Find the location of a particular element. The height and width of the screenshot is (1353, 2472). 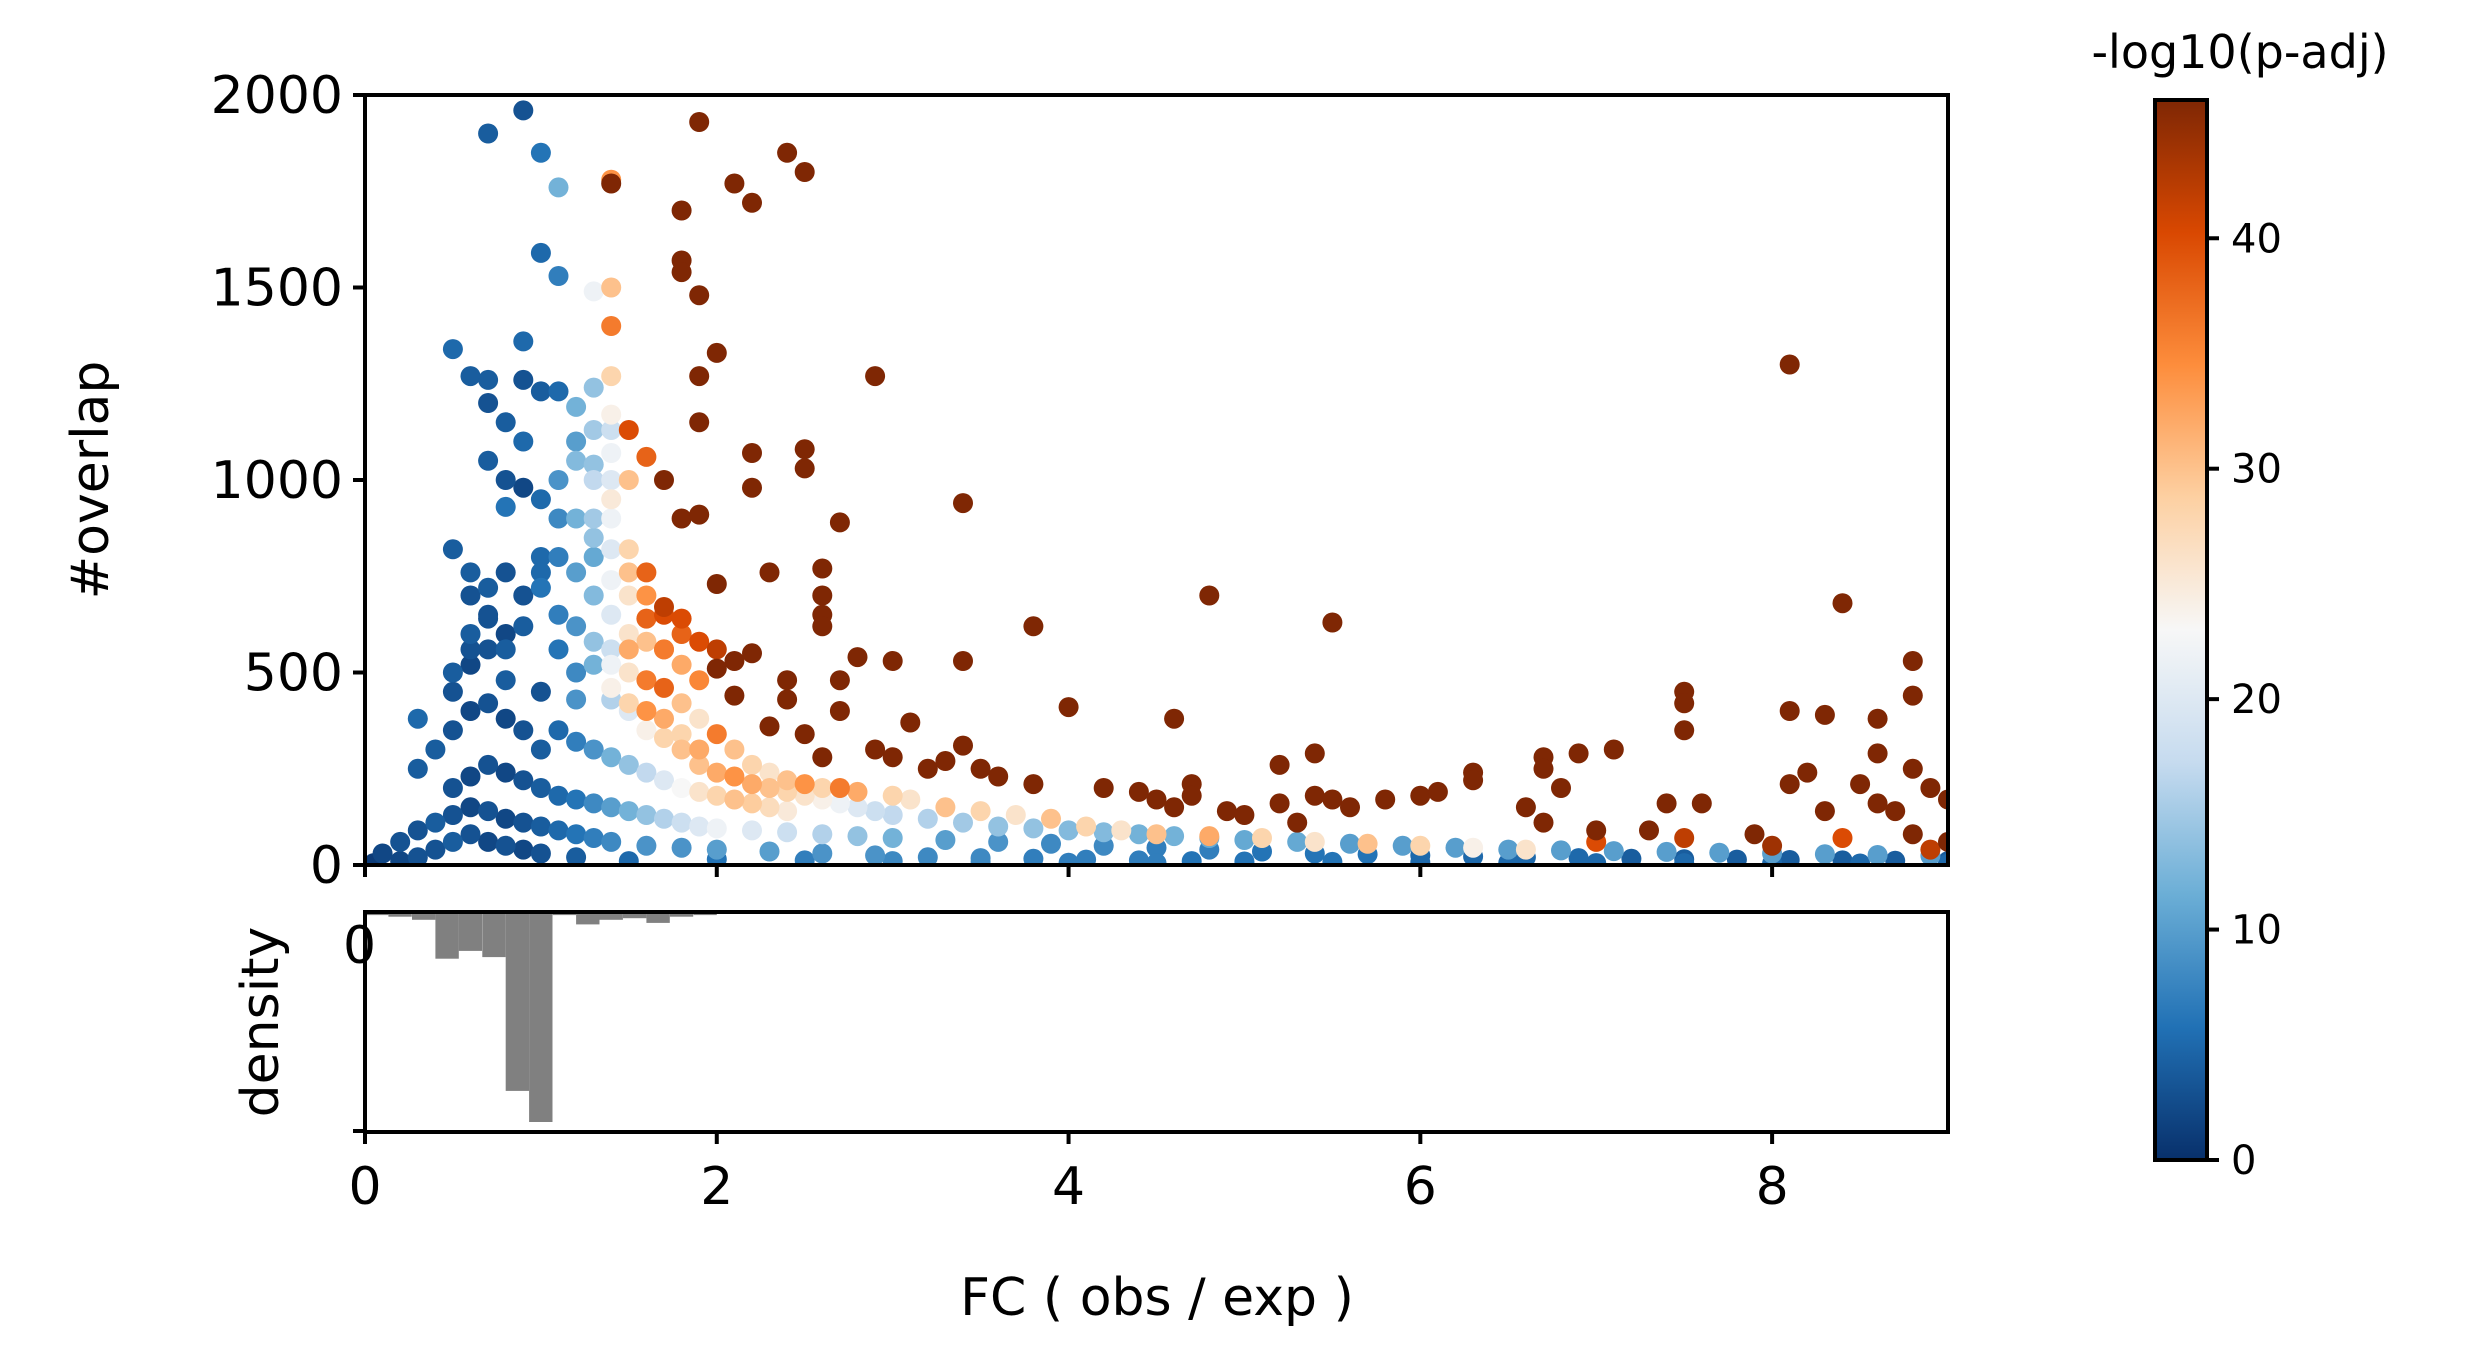

density-axis-label: density is located at coordinates (261, 1022).